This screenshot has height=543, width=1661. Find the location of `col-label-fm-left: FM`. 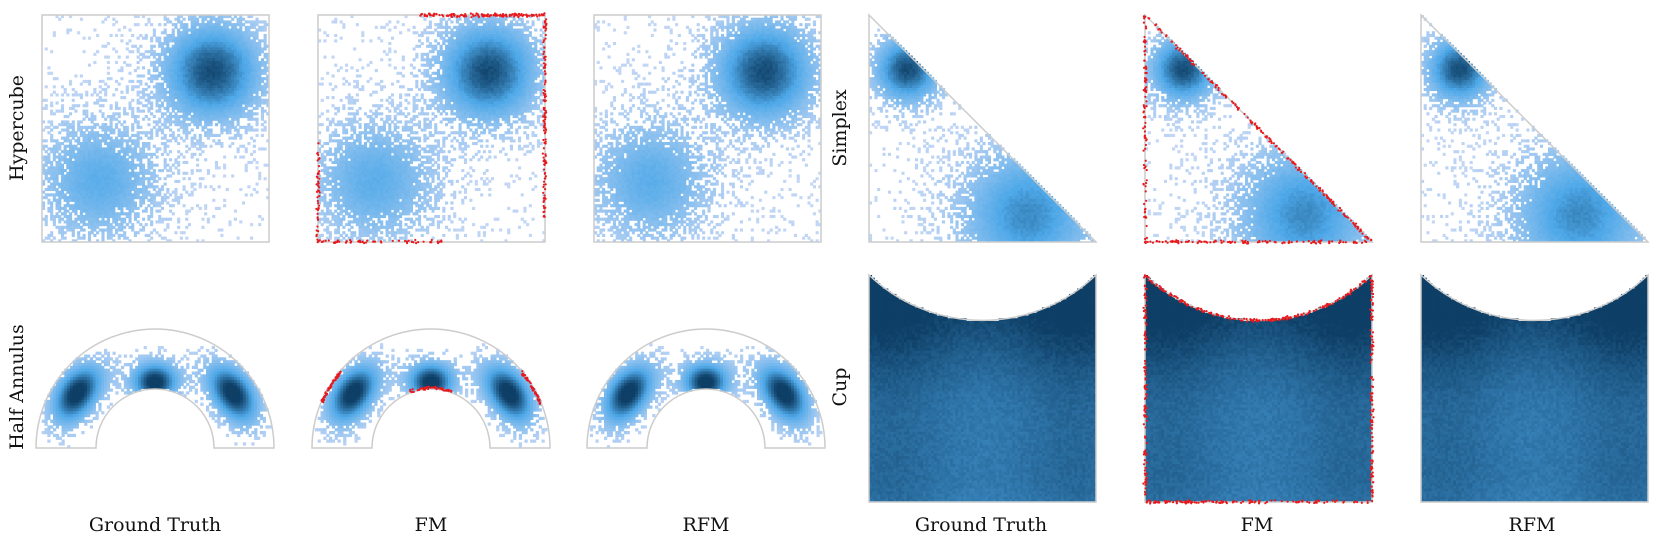

col-label-fm-left: FM is located at coordinates (431, 525).